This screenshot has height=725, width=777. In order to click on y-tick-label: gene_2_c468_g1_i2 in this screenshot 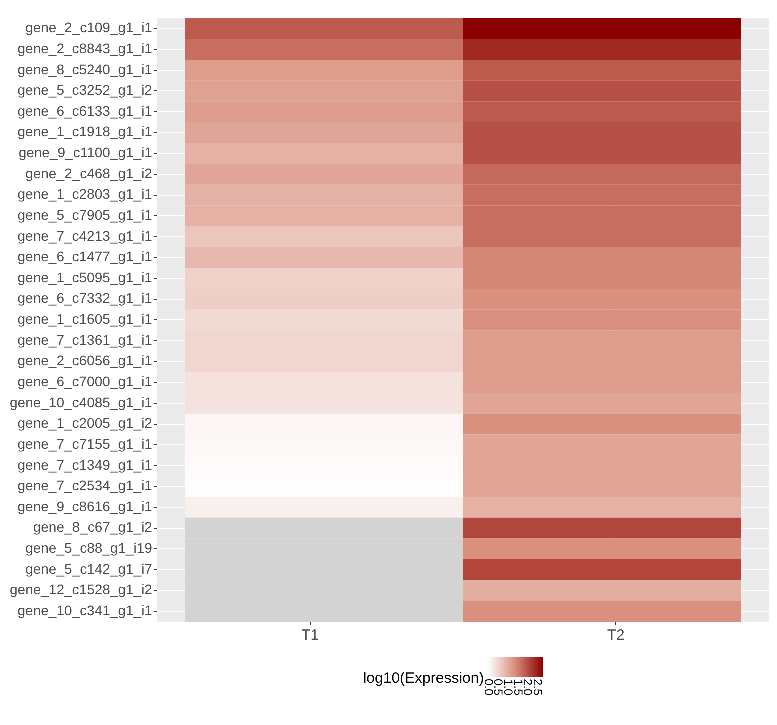, I will do `click(89, 173)`.